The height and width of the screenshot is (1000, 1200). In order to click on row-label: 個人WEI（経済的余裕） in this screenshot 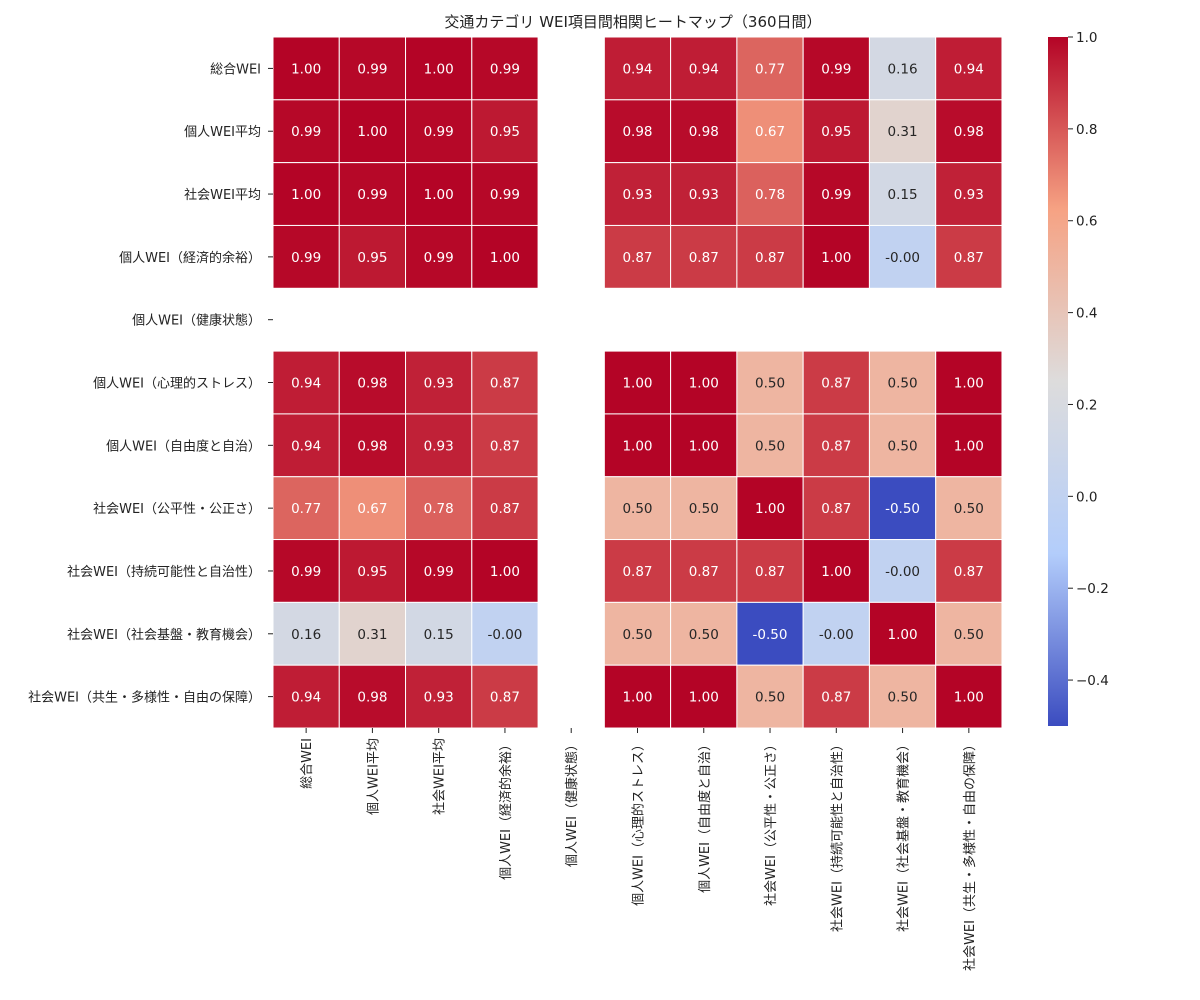, I will do `click(190, 258)`.